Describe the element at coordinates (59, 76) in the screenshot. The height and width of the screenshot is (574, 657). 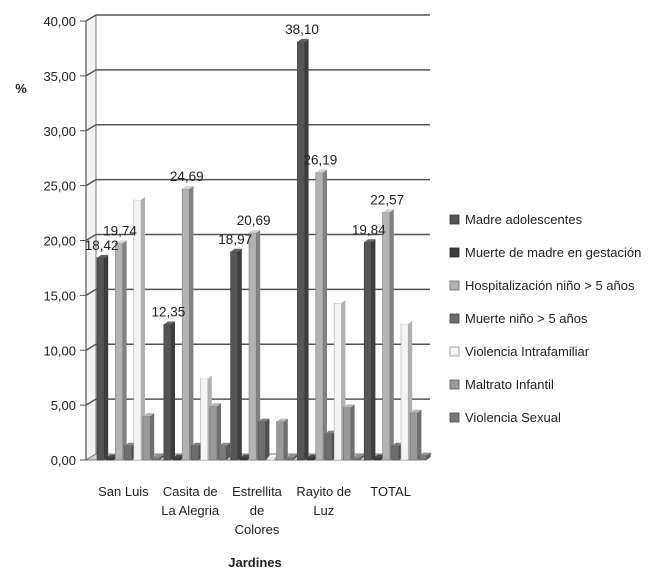
I see `y-tick-label: 35,00` at that location.